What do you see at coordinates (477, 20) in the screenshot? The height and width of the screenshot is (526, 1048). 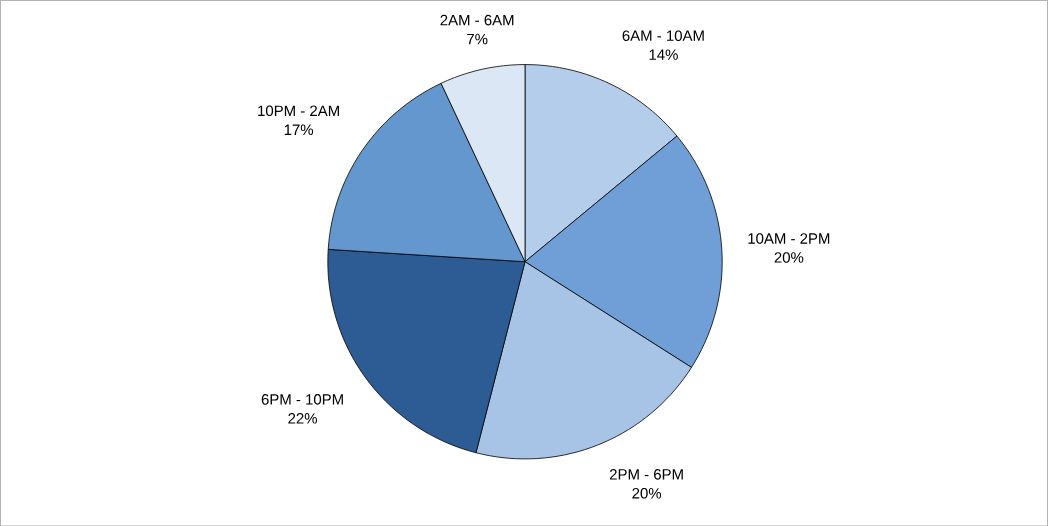 I see `slice-label: 2AM - 6AM` at bounding box center [477, 20].